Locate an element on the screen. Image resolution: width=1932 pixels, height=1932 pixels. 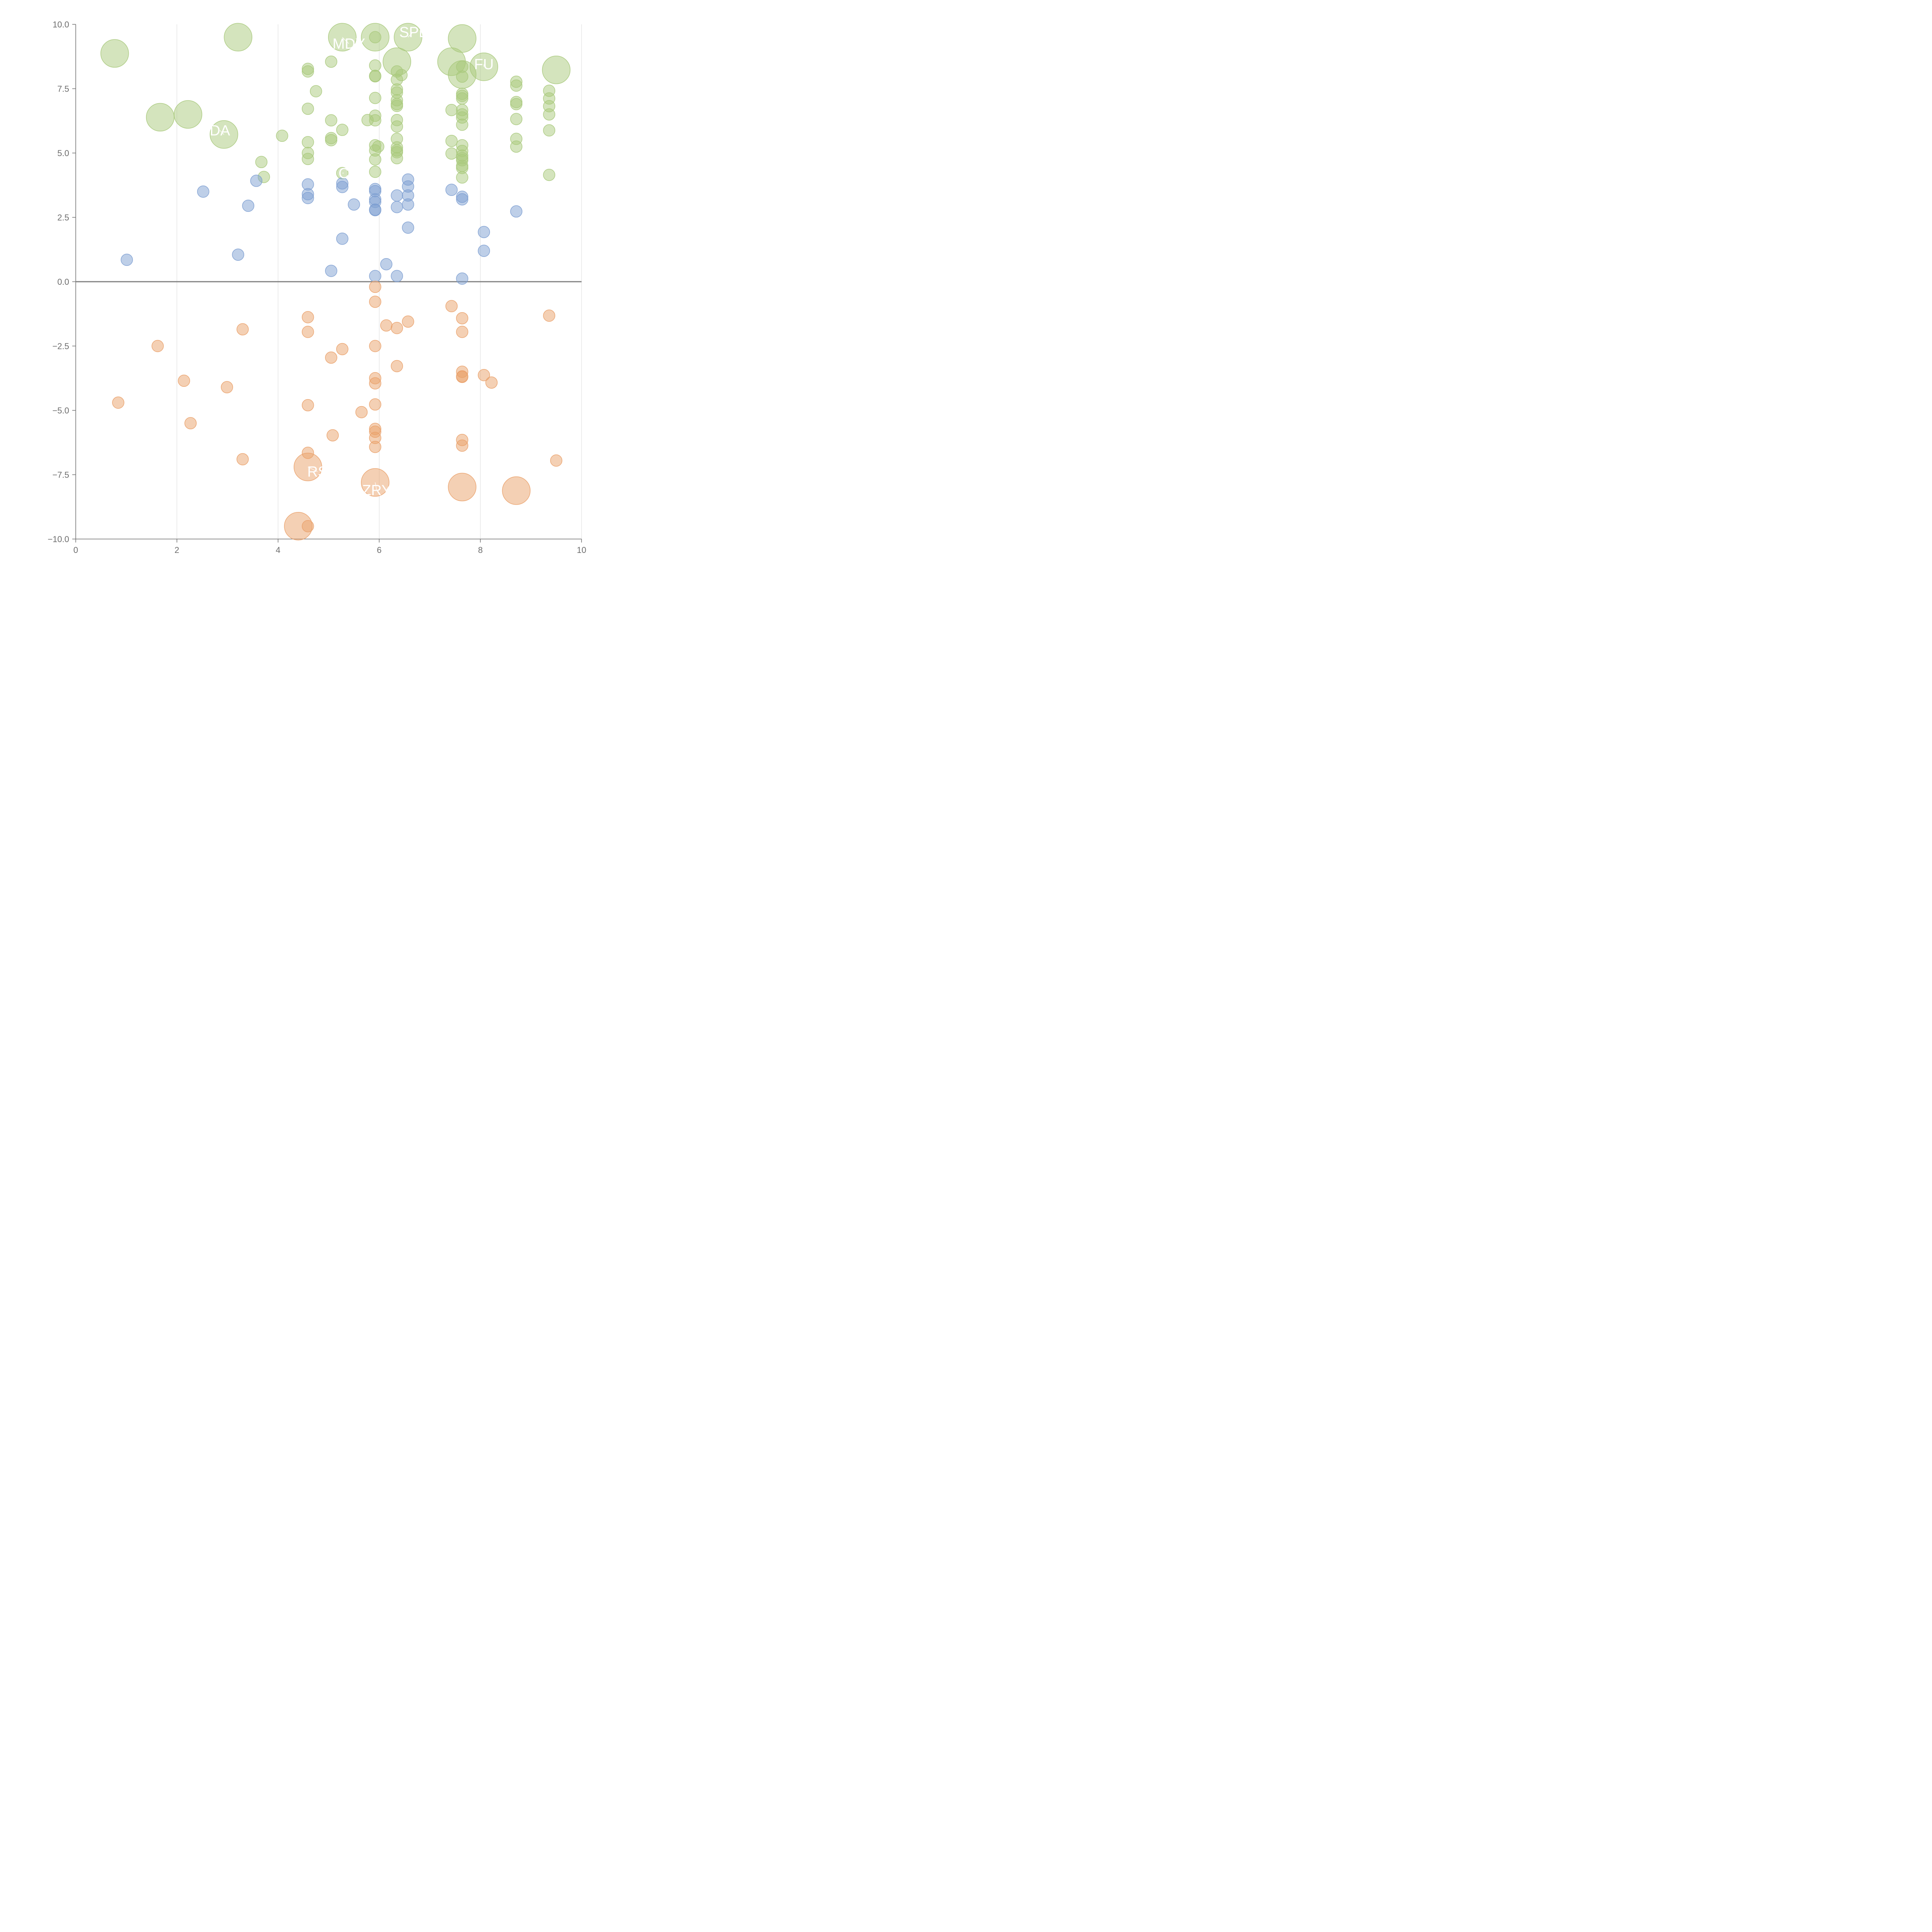
annotation-leaders is located at coordinates (352, 261).